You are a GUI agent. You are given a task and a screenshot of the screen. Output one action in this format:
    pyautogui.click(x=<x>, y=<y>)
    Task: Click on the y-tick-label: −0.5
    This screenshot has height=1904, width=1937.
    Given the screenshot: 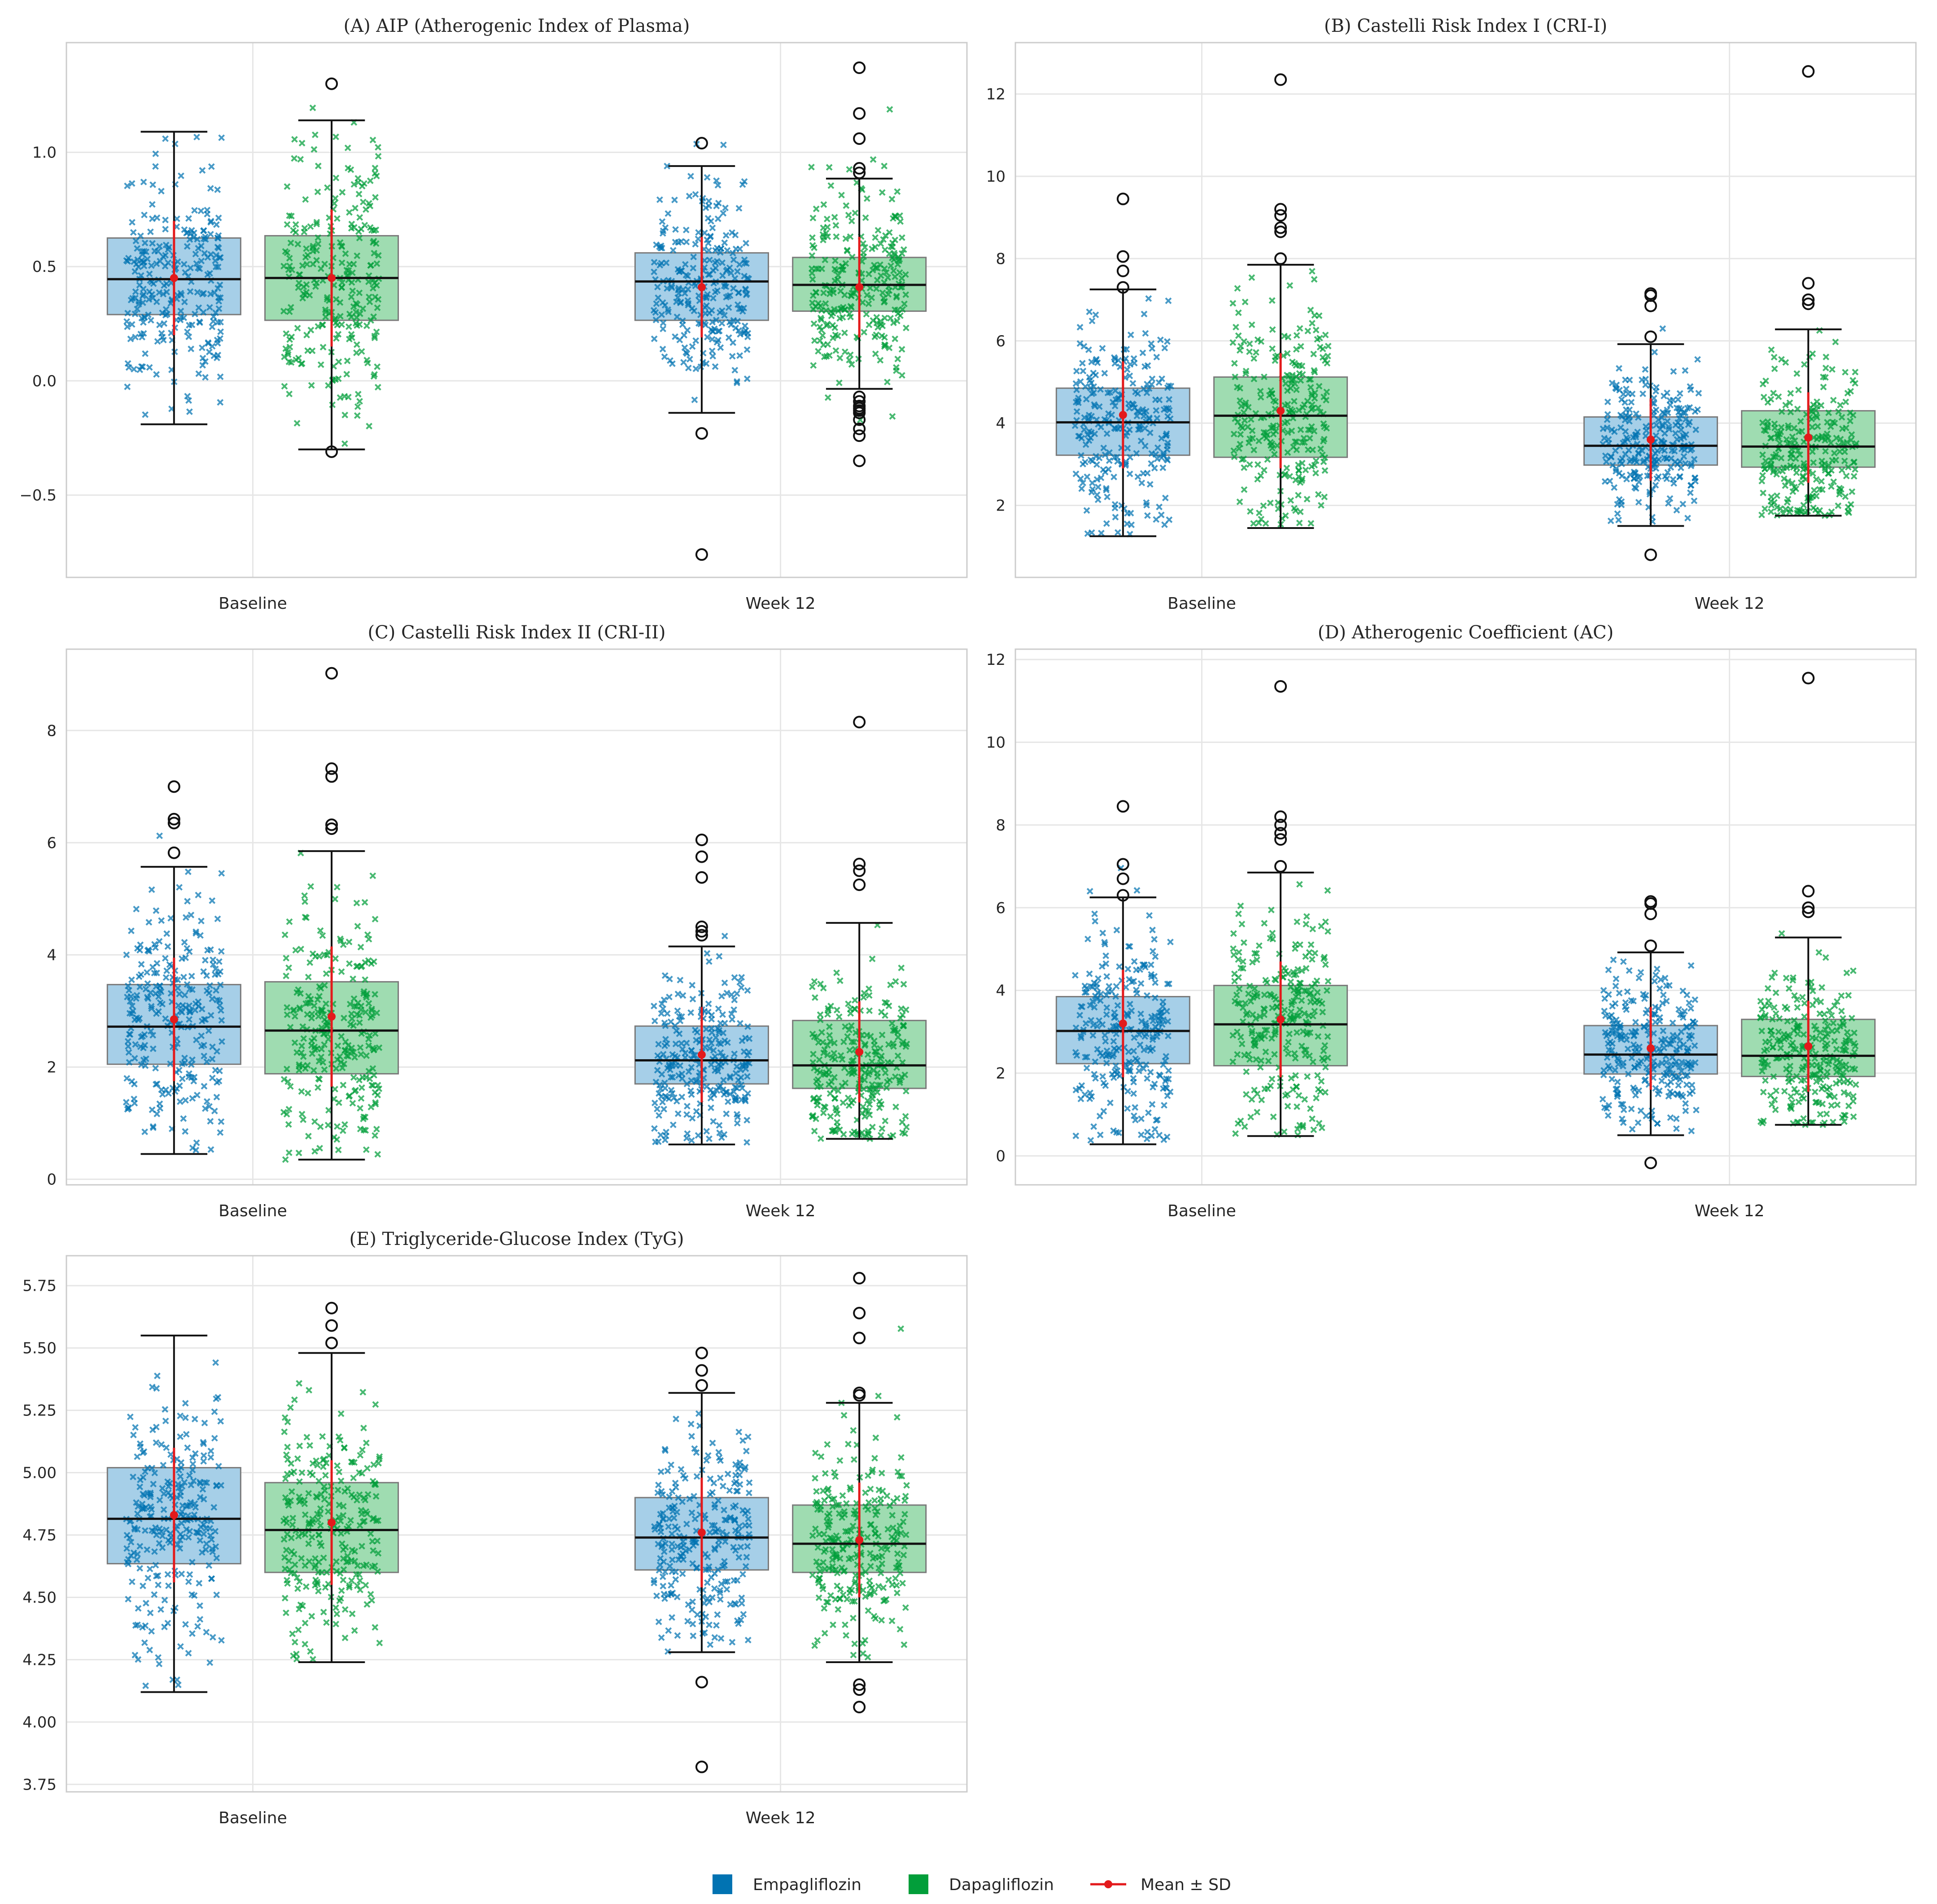 What is the action you would take?
    pyautogui.click(x=38, y=496)
    